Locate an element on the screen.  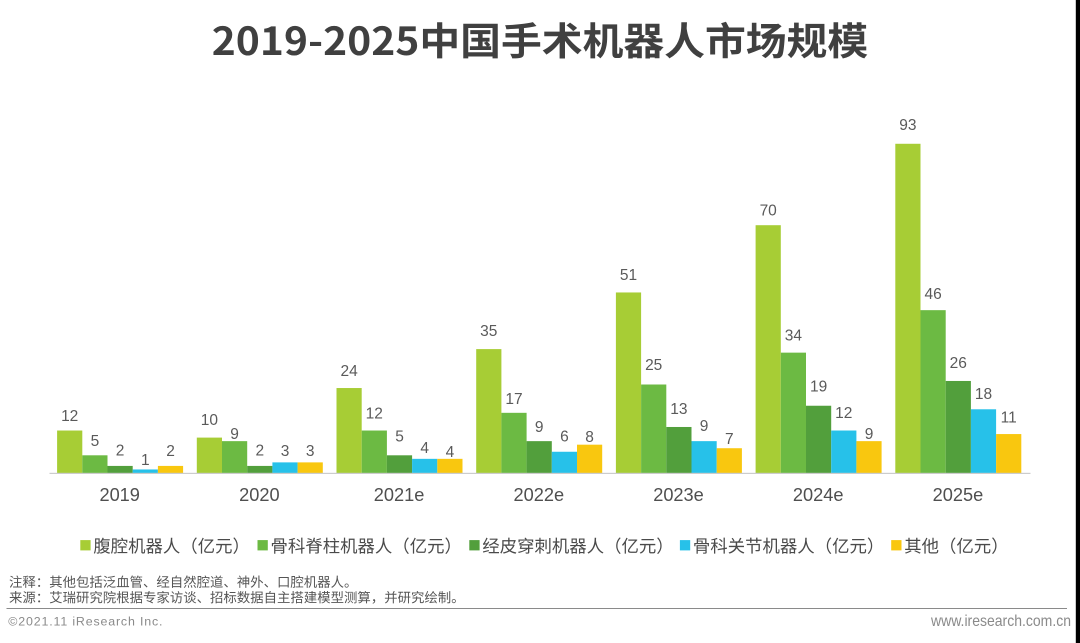
svg-text: 70 is located at coordinates (769, 211).